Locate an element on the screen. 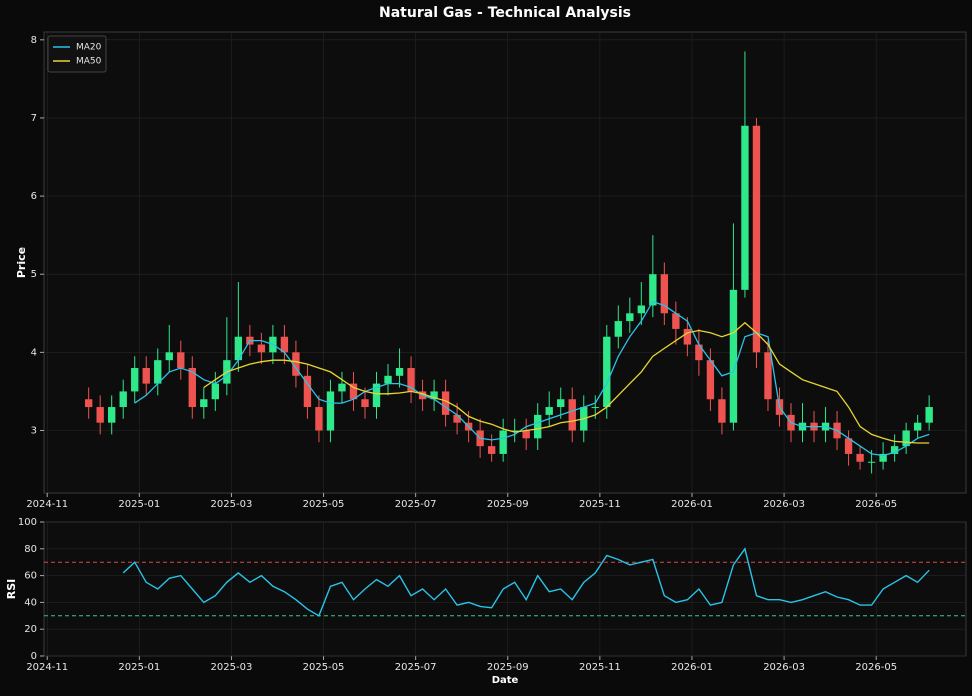 This screenshot has height=696, width=972. y-tick-label: 6 is located at coordinates (34, 196).